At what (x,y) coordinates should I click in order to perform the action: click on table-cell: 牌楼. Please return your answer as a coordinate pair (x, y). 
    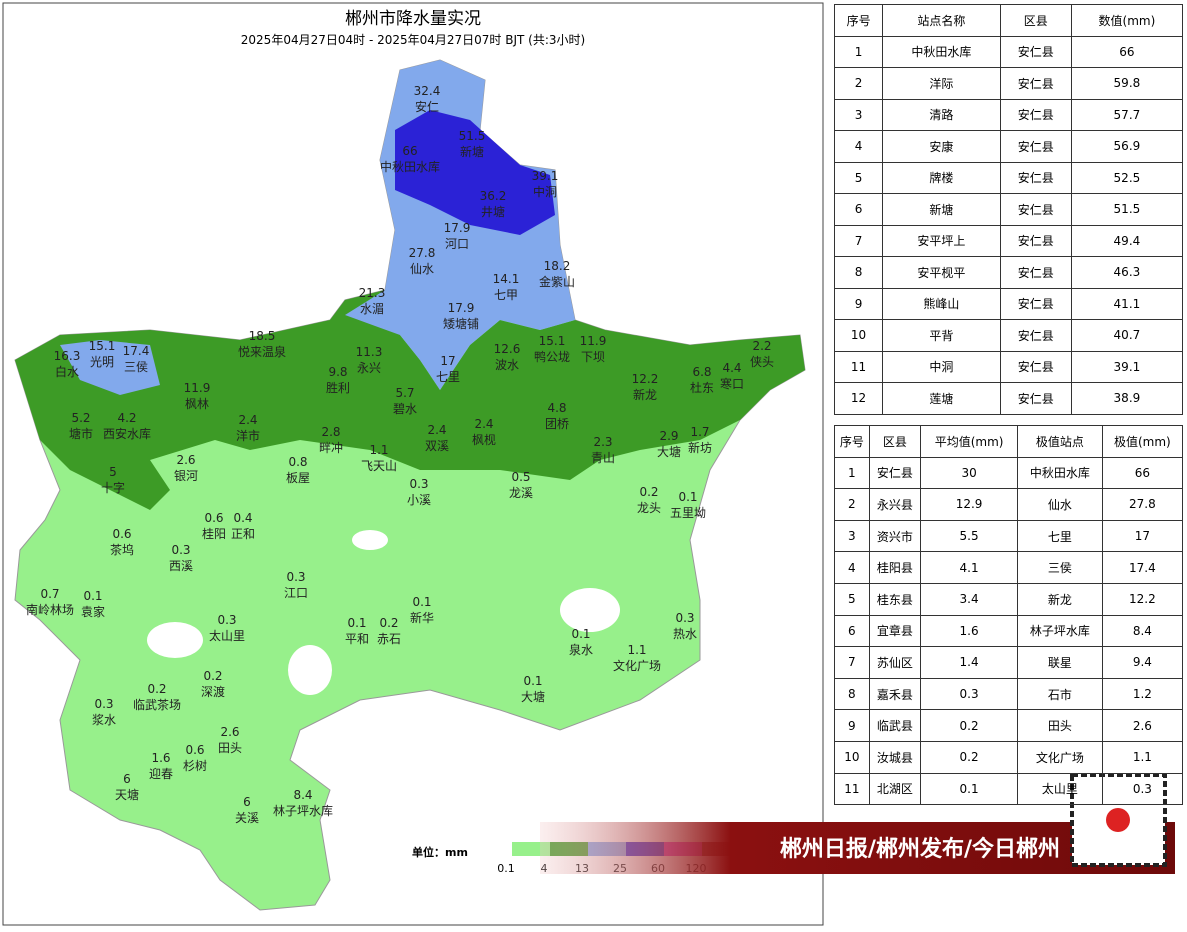
    Looking at the image, I should click on (941, 177).